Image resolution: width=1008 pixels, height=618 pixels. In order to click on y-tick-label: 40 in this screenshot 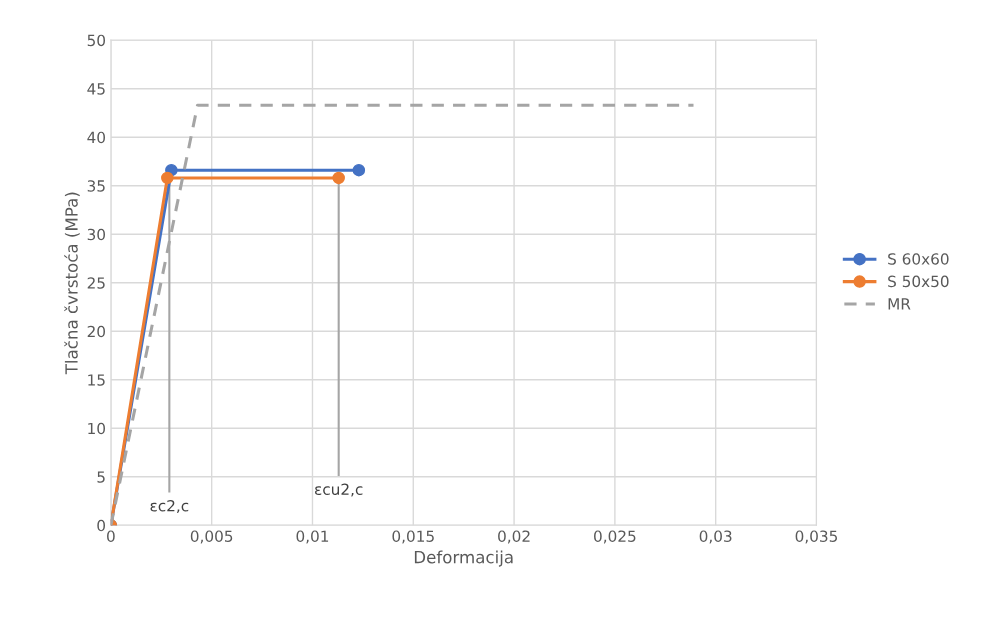, I will do `click(96, 137)`.